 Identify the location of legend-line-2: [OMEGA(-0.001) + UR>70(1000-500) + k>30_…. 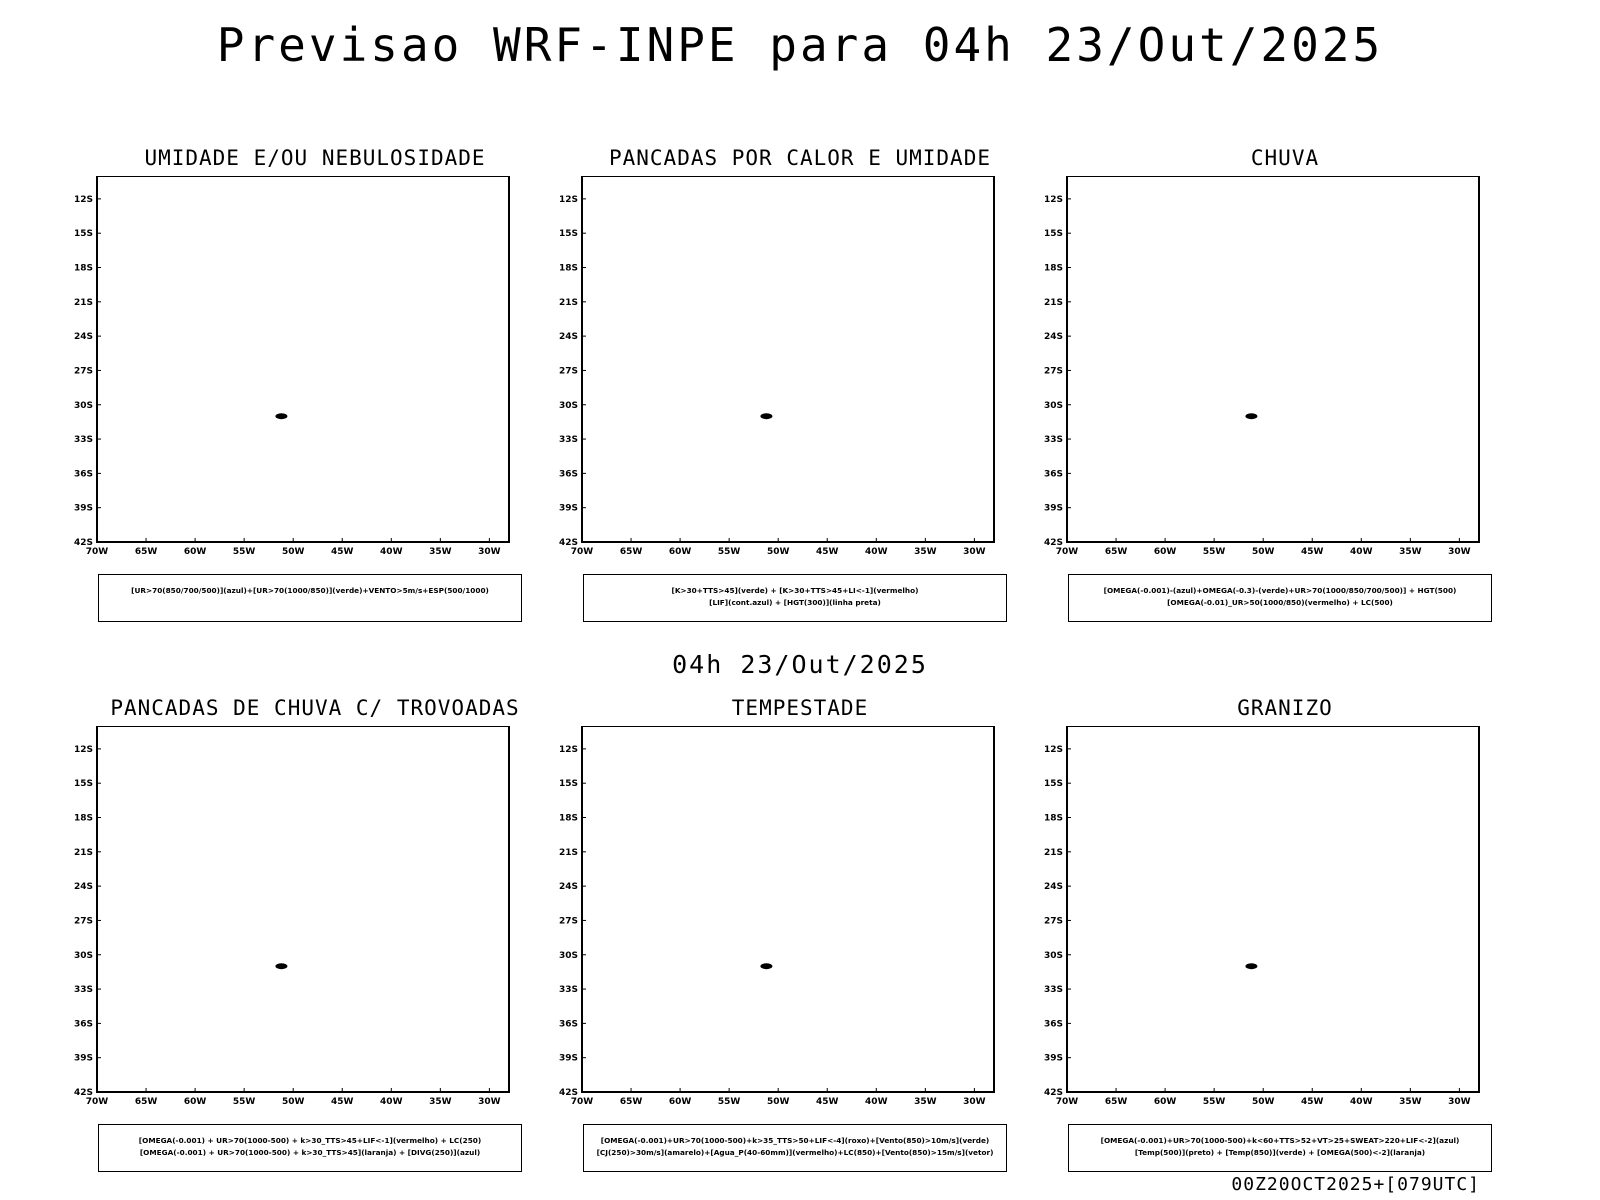
(310, 1152).